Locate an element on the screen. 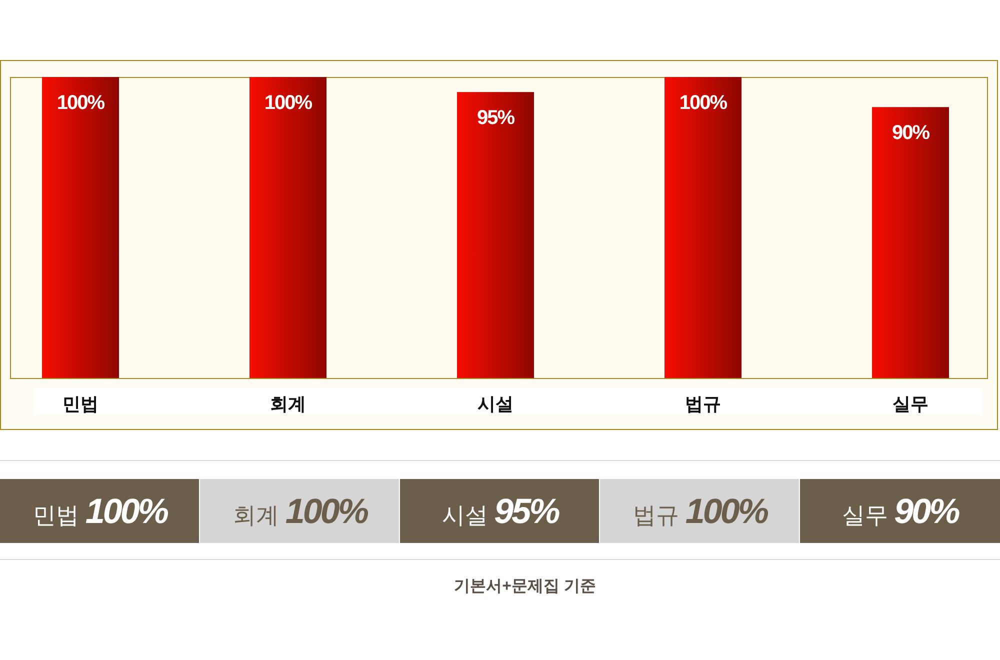  table-cell: 시설 95% is located at coordinates (500, 511).